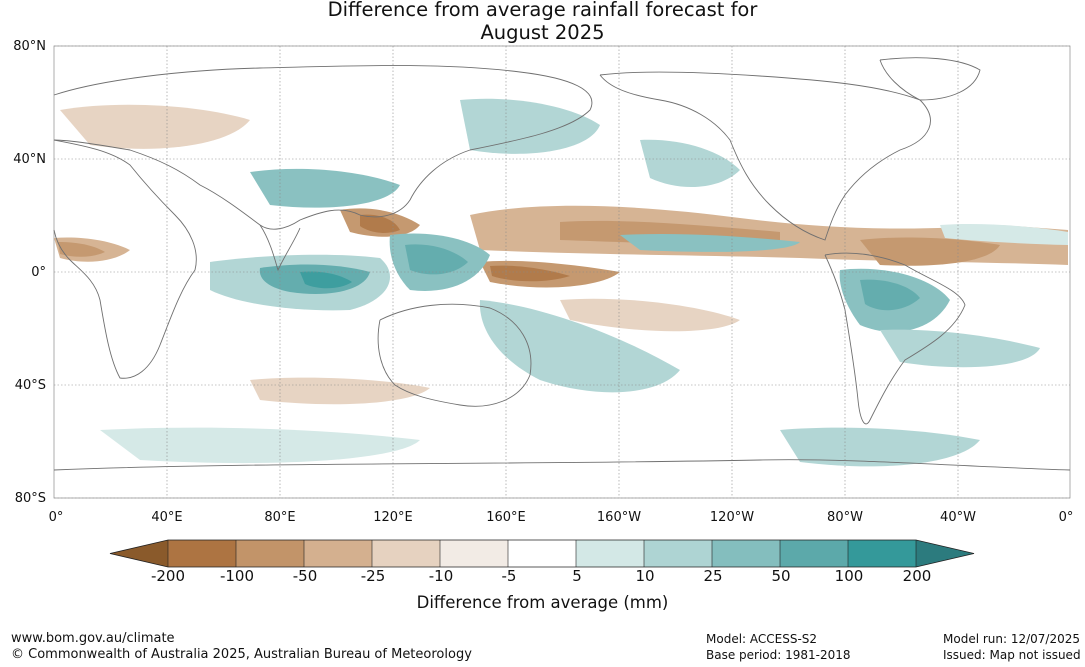 The image size is (1085, 667). What do you see at coordinates (845, 517) in the screenshot?
I see `lon-label-80w: 80°W` at bounding box center [845, 517].